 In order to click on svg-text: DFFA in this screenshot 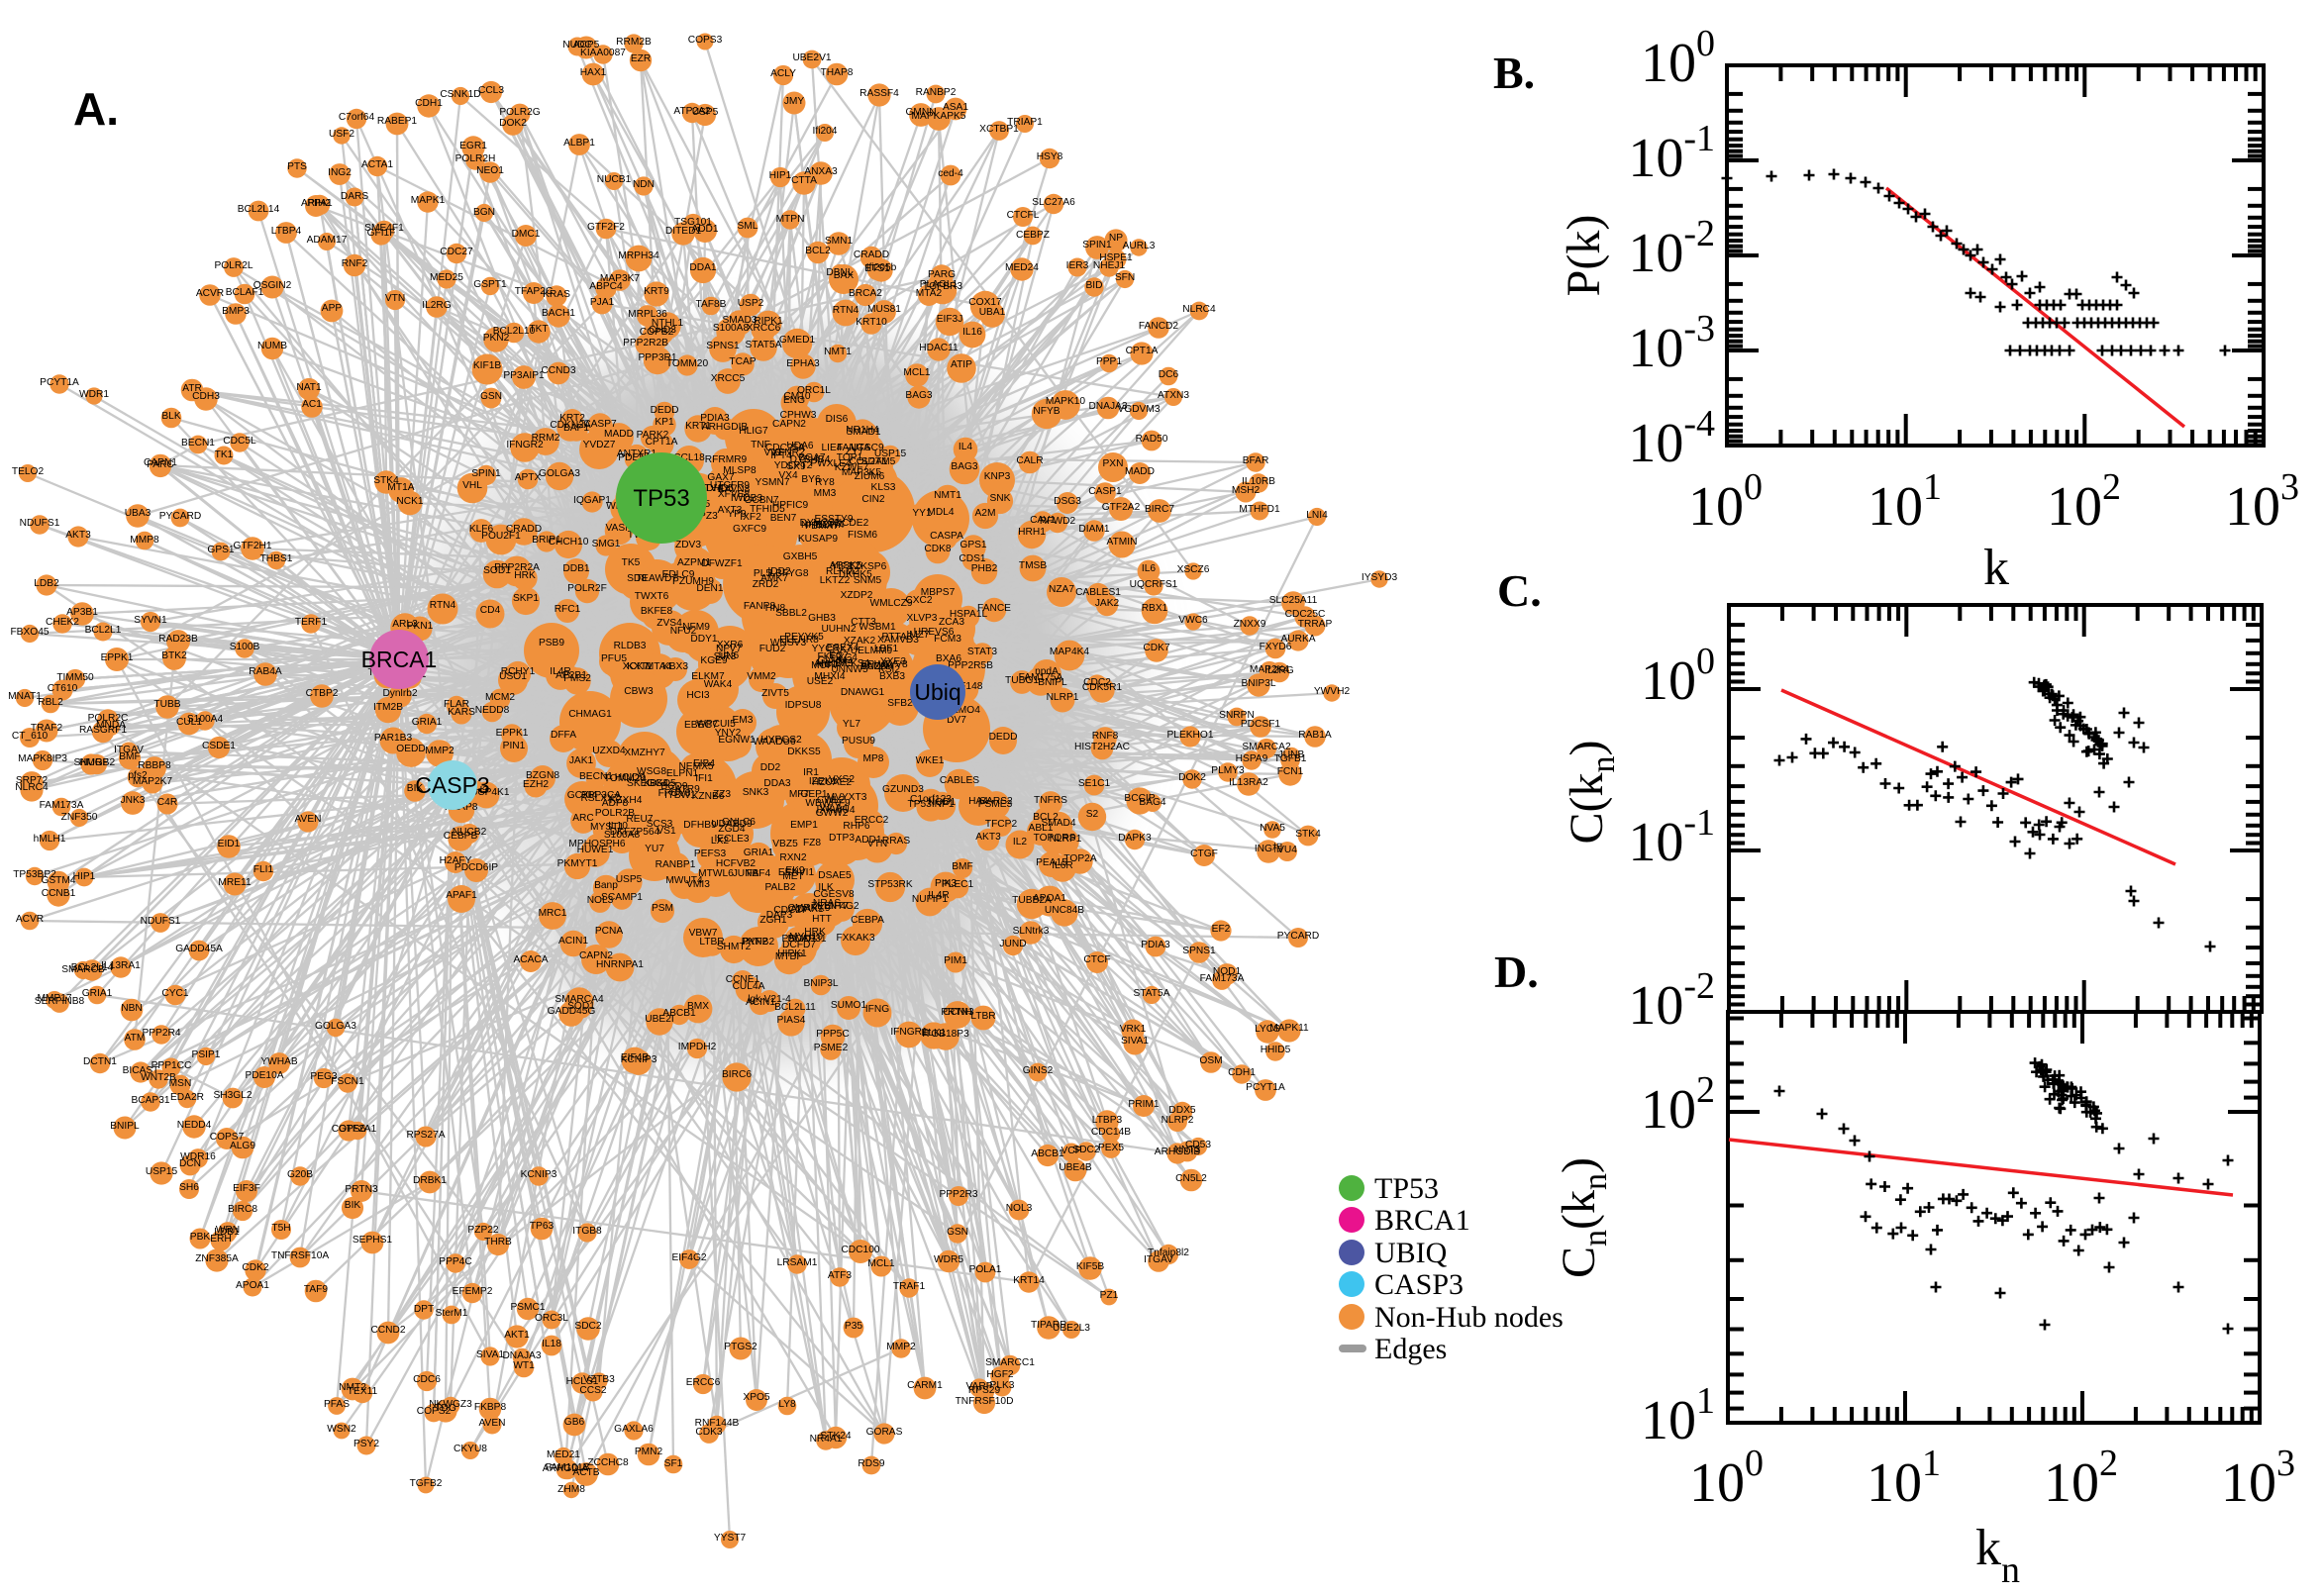, I will do `click(563, 735)`.